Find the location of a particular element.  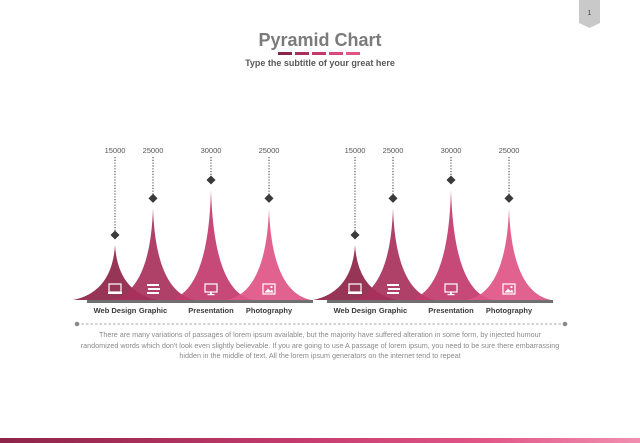

separator-dot-left is located at coordinates (77, 324).